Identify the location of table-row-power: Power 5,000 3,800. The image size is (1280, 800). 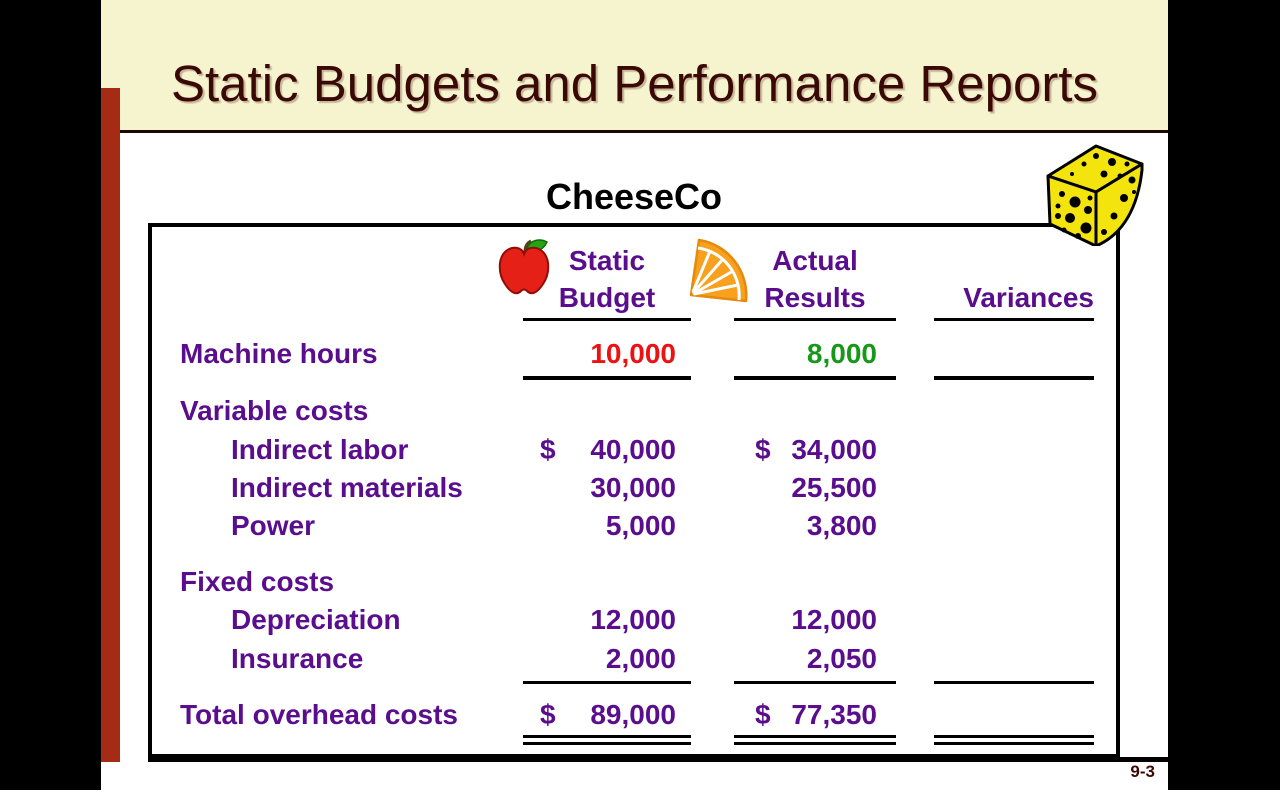
(640, 526).